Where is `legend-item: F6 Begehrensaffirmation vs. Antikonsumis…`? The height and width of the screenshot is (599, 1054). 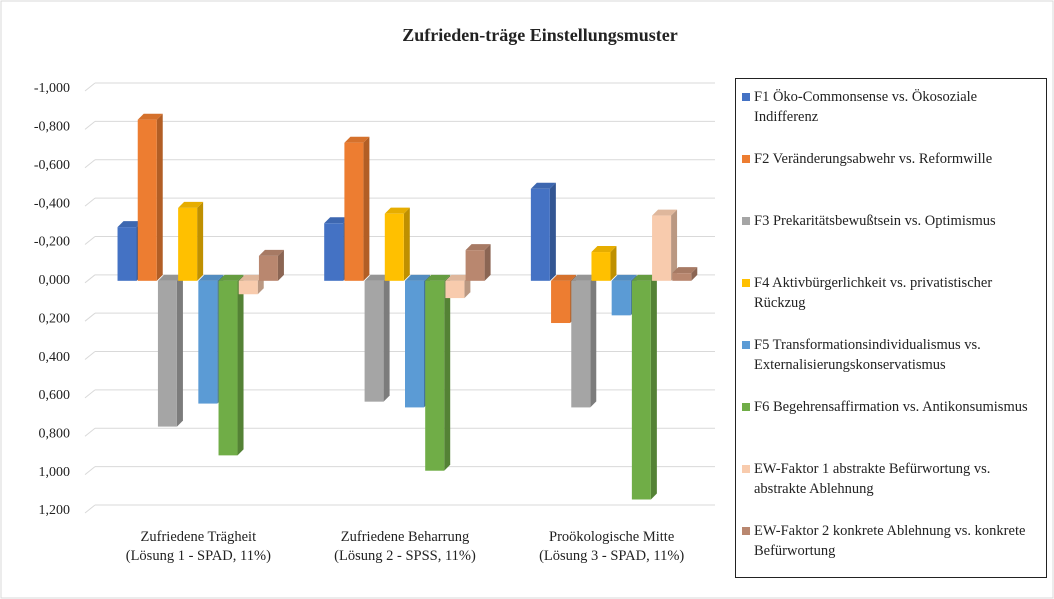
legend-item: F6 Begehrensaffirmation vs. Antikonsumis… is located at coordinates (892, 428).